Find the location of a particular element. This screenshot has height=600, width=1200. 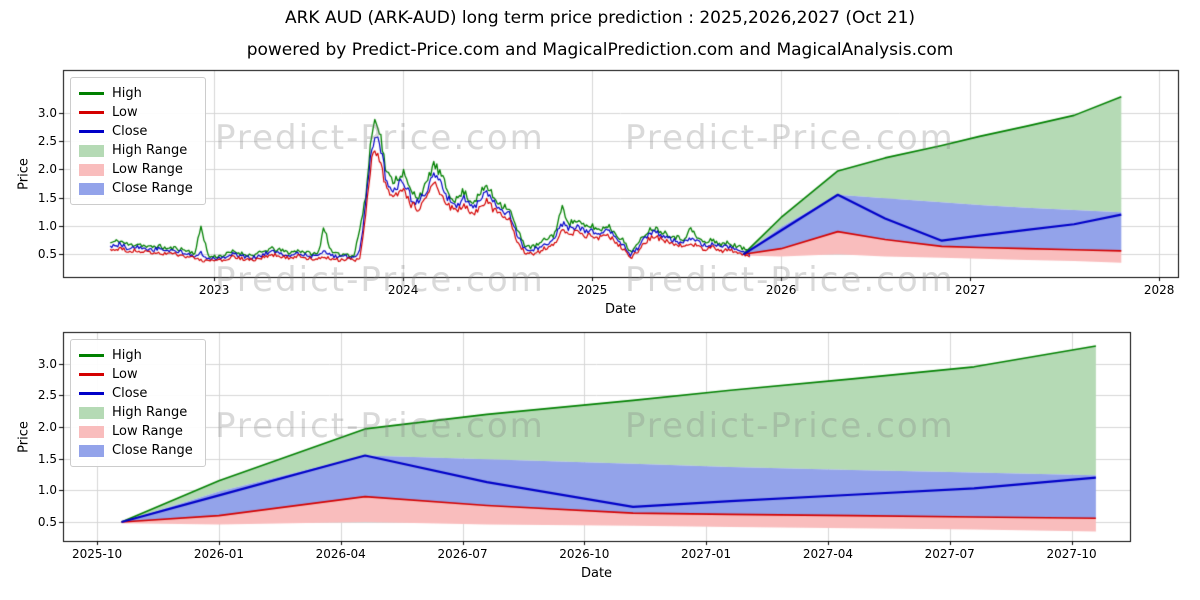

x-tick-label: 2027 is located at coordinates (970, 290).